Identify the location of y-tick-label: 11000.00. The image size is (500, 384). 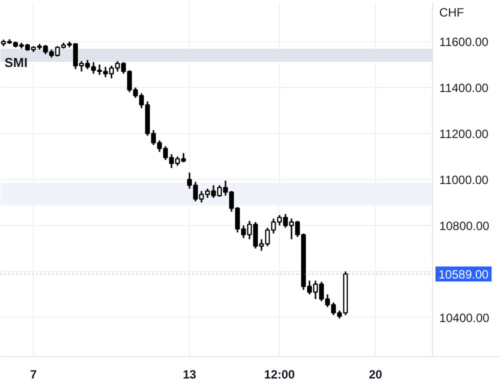
(464, 180).